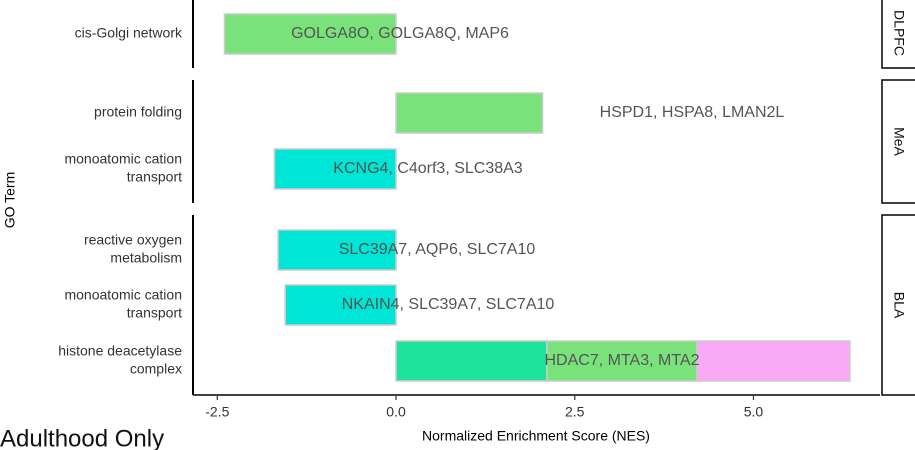 Image resolution: width=915 pixels, height=450 pixels. I want to click on chart-title: Adulthood Only, so click(82, 437).